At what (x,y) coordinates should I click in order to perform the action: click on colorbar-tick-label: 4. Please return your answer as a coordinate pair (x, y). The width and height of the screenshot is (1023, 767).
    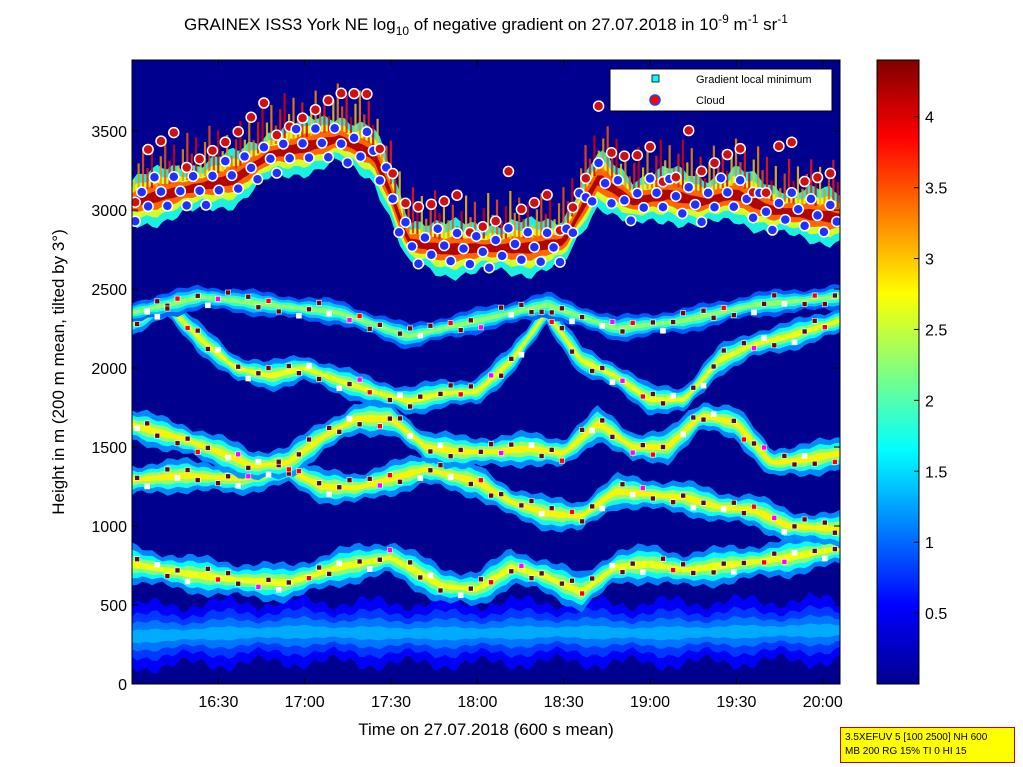
    Looking at the image, I should click on (929, 118).